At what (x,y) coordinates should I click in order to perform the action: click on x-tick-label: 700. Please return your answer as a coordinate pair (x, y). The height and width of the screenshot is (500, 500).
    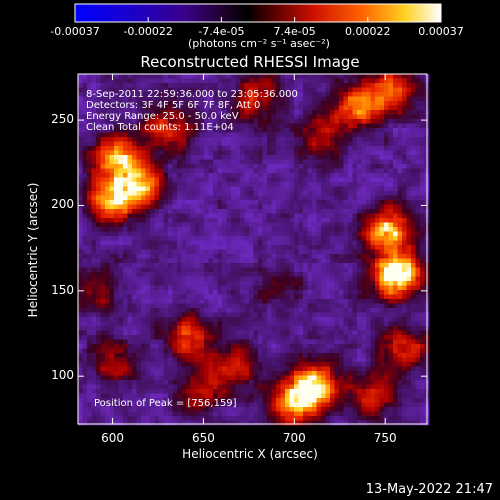
    Looking at the image, I should click on (294, 438).